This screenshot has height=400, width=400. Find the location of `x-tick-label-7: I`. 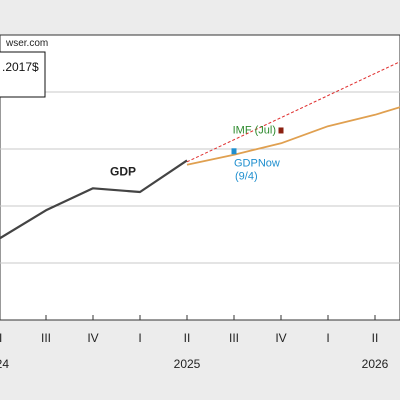

x-tick-label-7: I is located at coordinates (327, 338).